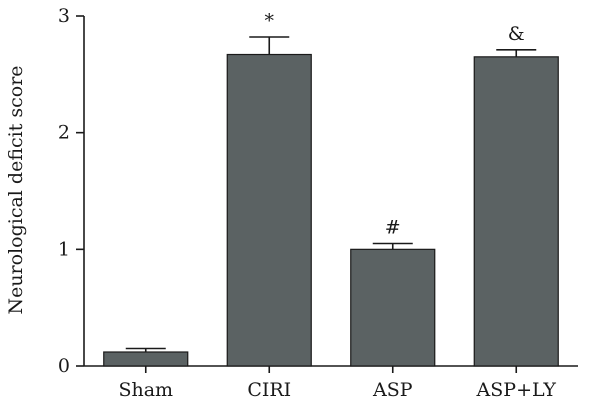 The height and width of the screenshot is (417, 600). Describe the element at coordinates (64, 249) in the screenshot. I see `y-tick-label: 1` at that location.